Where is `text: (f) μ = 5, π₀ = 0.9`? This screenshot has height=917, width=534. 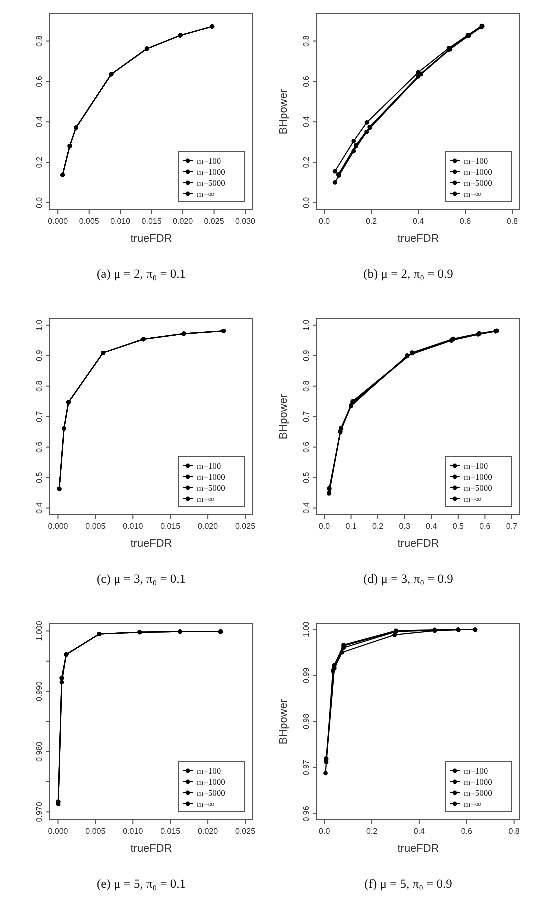 text: (f) μ = 5, π₀ = 0.9 is located at coordinates (408, 884).